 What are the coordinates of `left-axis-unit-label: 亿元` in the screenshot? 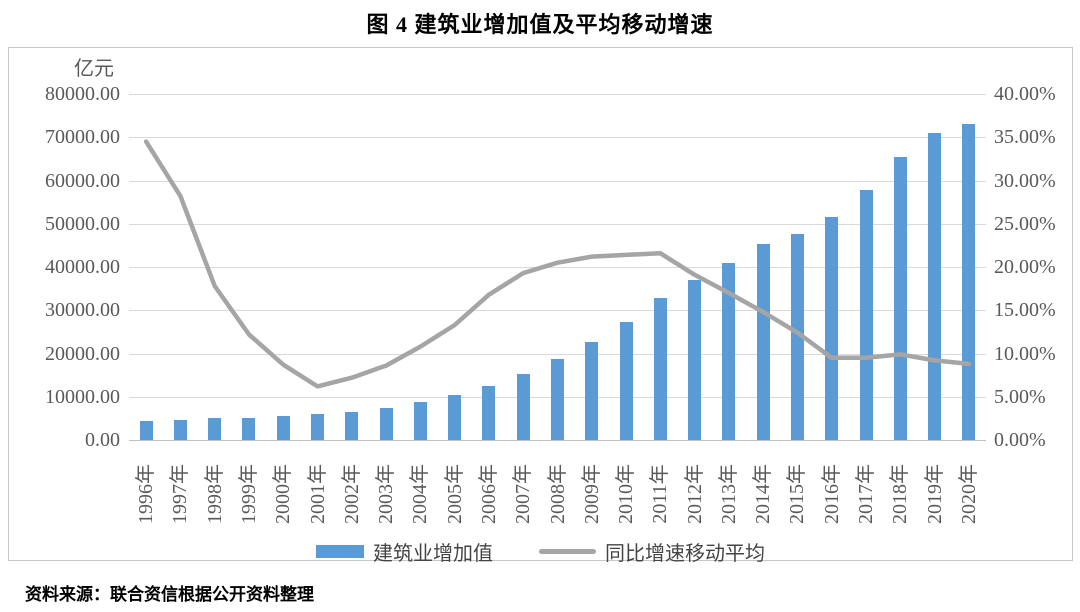 It's located at (94, 69).